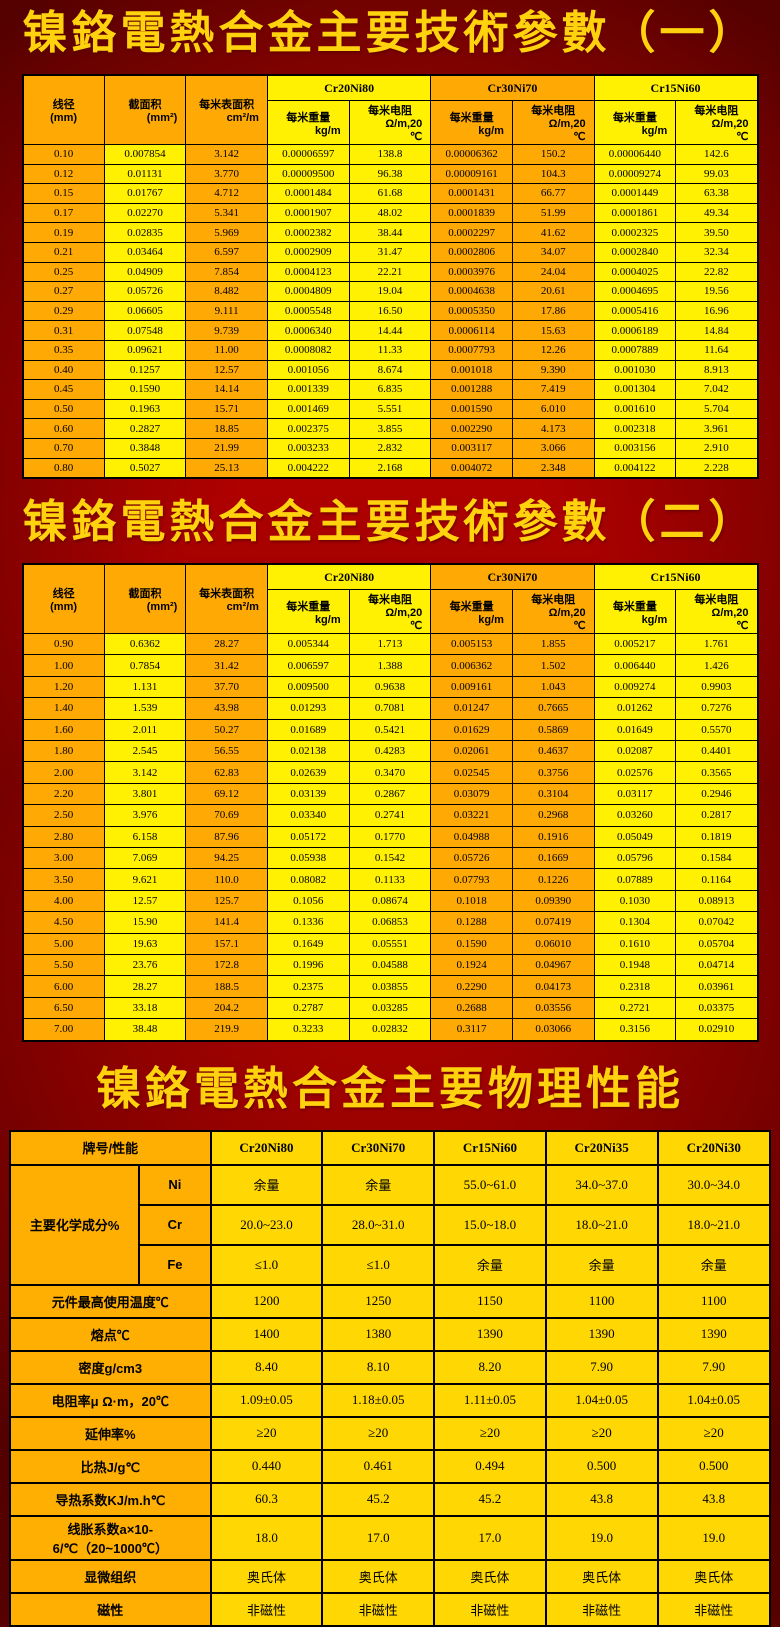 The height and width of the screenshot is (1627, 780). Describe the element at coordinates (635, 815) in the screenshot. I see `table-cell: 0.03260` at that location.